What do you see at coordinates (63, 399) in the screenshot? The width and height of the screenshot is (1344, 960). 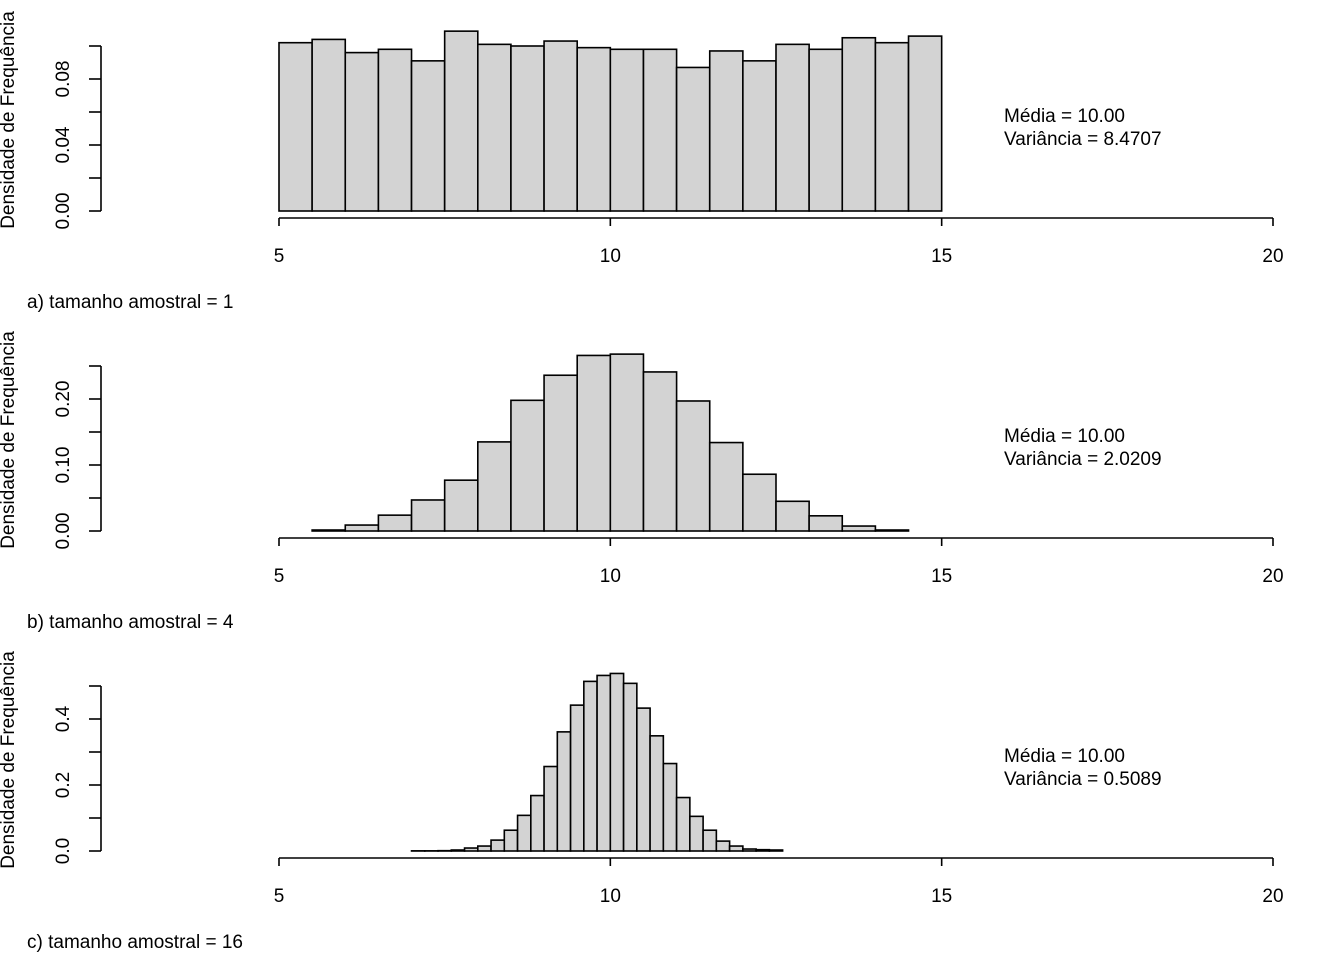 I see `y-tick-label: 0.20` at bounding box center [63, 399].